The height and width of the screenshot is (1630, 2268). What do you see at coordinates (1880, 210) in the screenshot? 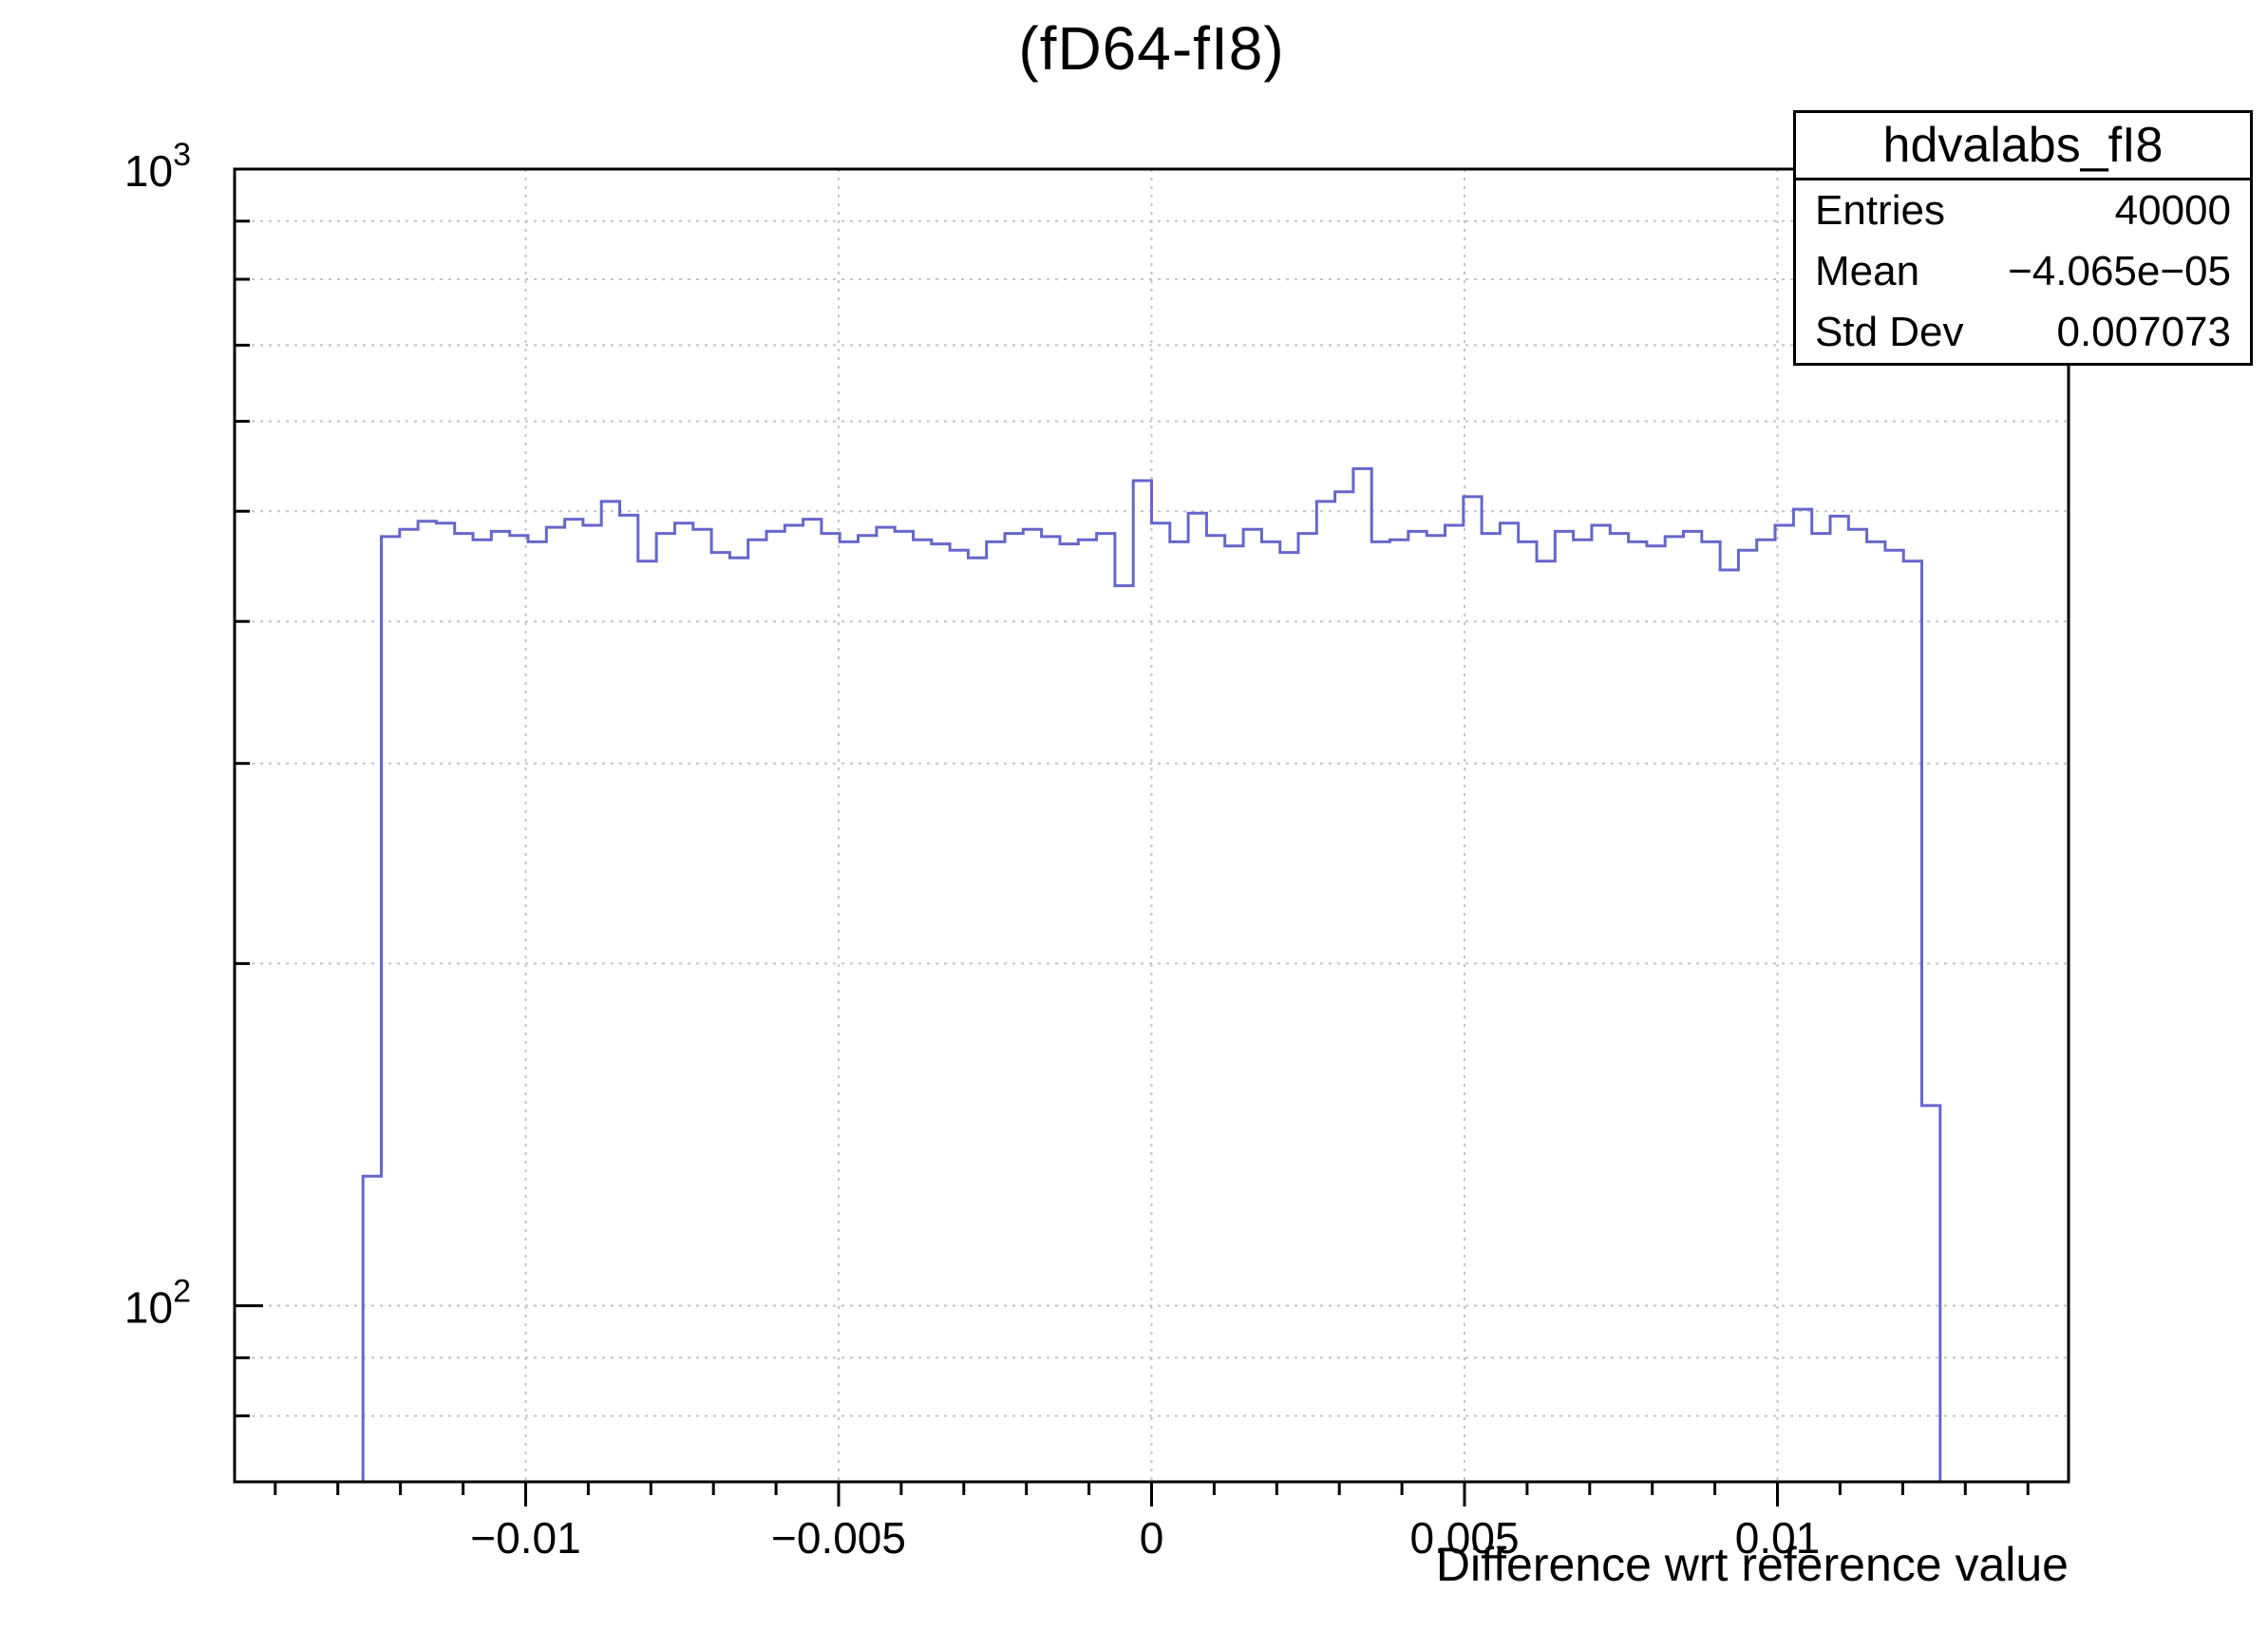
I see `stats-entries-label: Entries` at bounding box center [1880, 210].